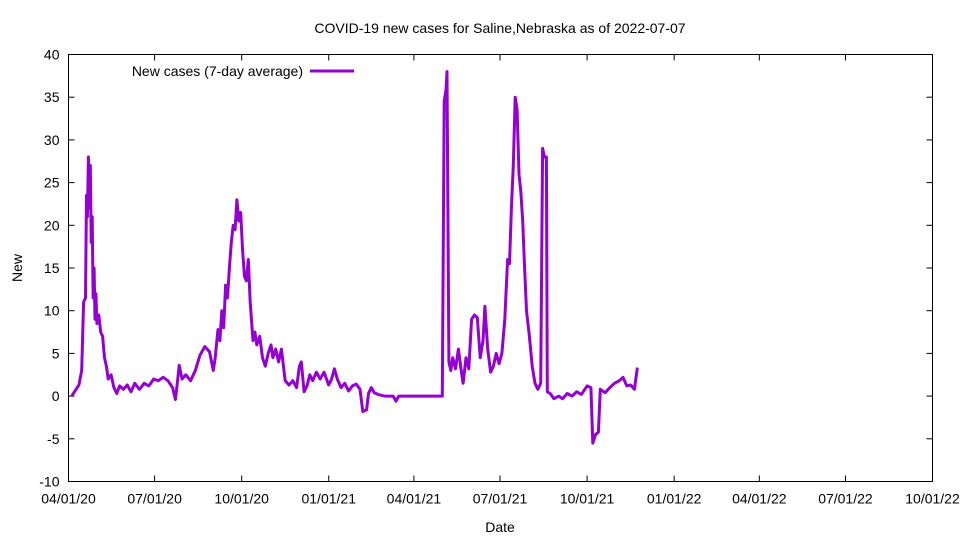  I want to click on y-tick-label: 5, so click(56, 353).